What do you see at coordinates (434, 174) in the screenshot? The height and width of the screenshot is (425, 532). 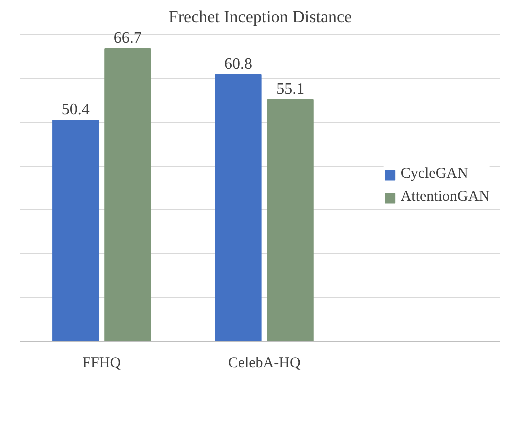 I see `legend-label: CycleGAN` at bounding box center [434, 174].